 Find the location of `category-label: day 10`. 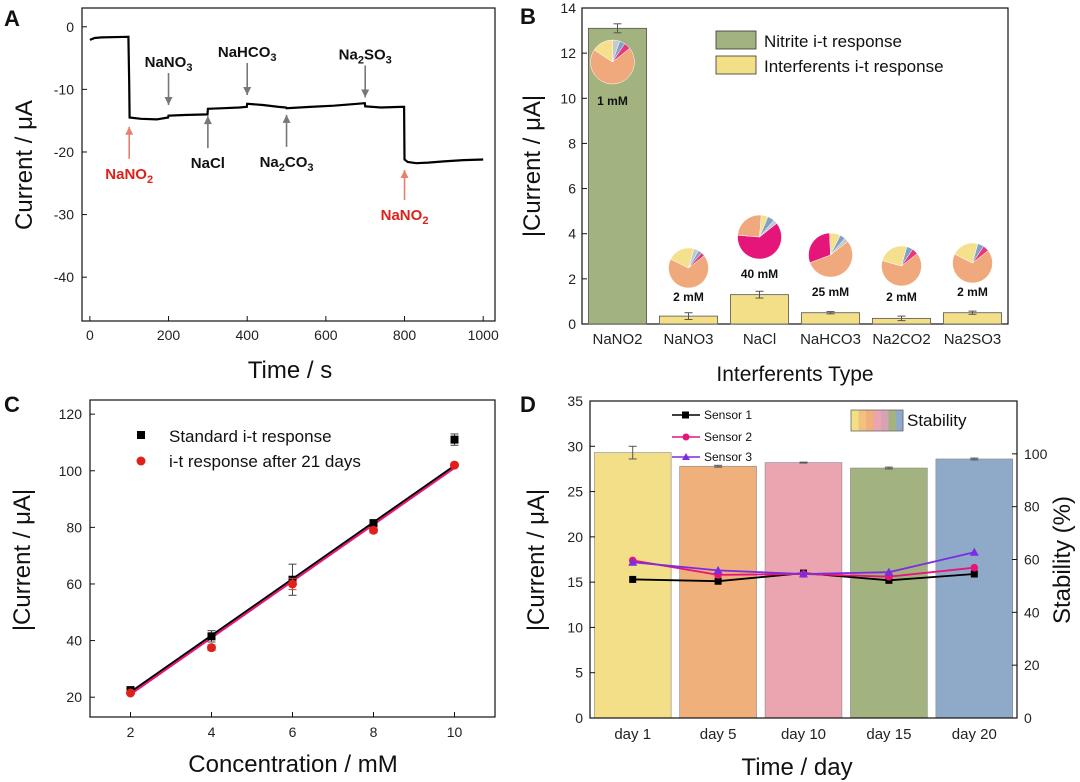

category-label: day 10 is located at coordinates (803, 734).